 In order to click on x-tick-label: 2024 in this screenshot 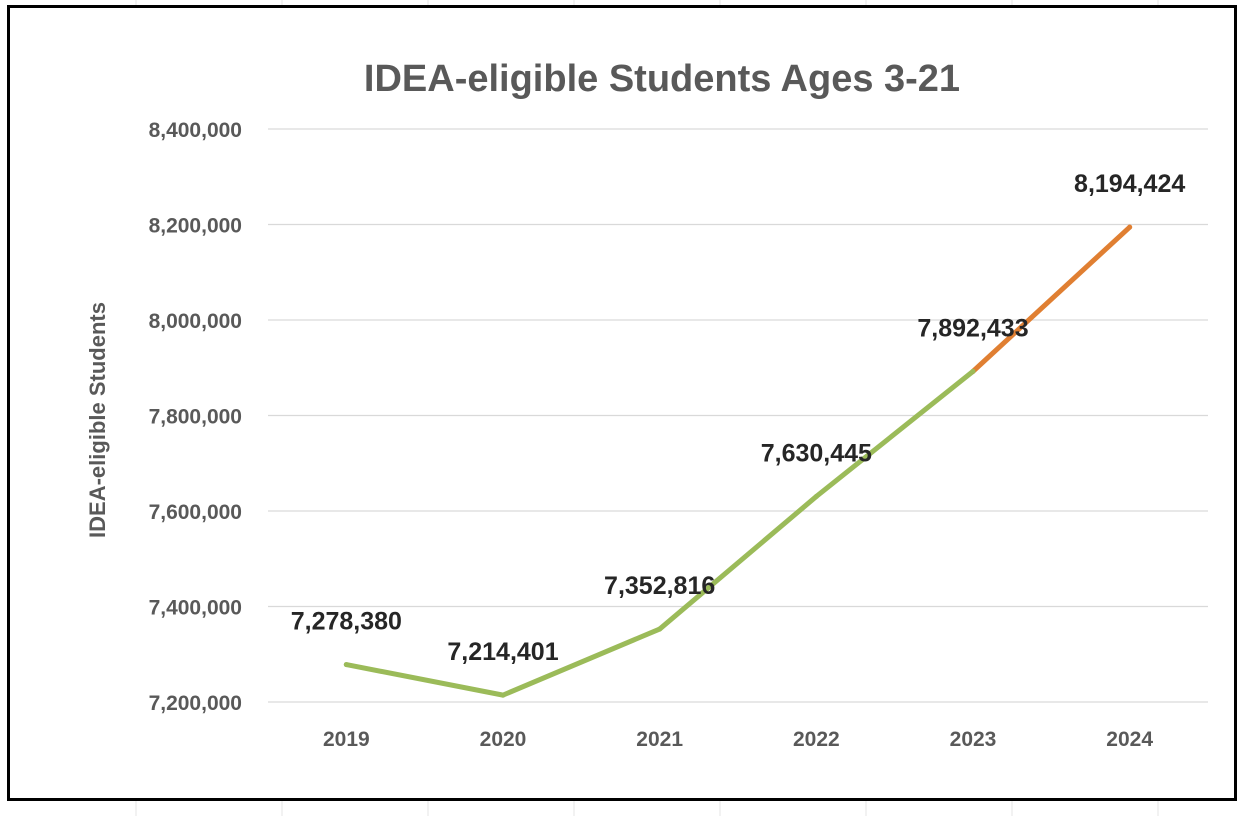, I will do `click(1129, 739)`.